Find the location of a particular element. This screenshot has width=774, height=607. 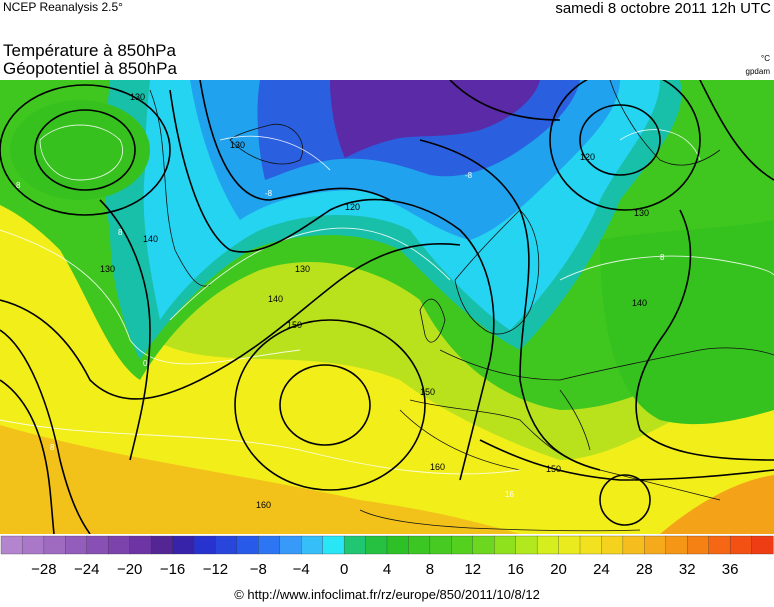

color-scale: −28 −24 −20 −16 −12 −8 −4 0 4 8 12 16 20 24 28 32 36 is located at coordinates (387, 556).